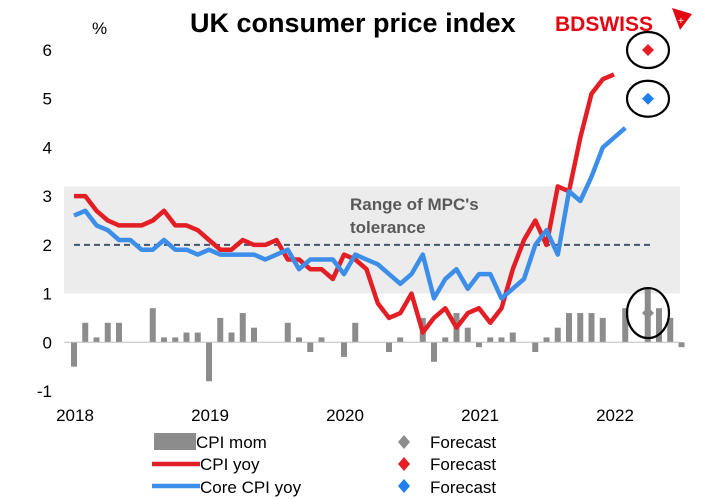  I want to click on legend-label-forecast-yoy: Forecast, so click(463, 464).